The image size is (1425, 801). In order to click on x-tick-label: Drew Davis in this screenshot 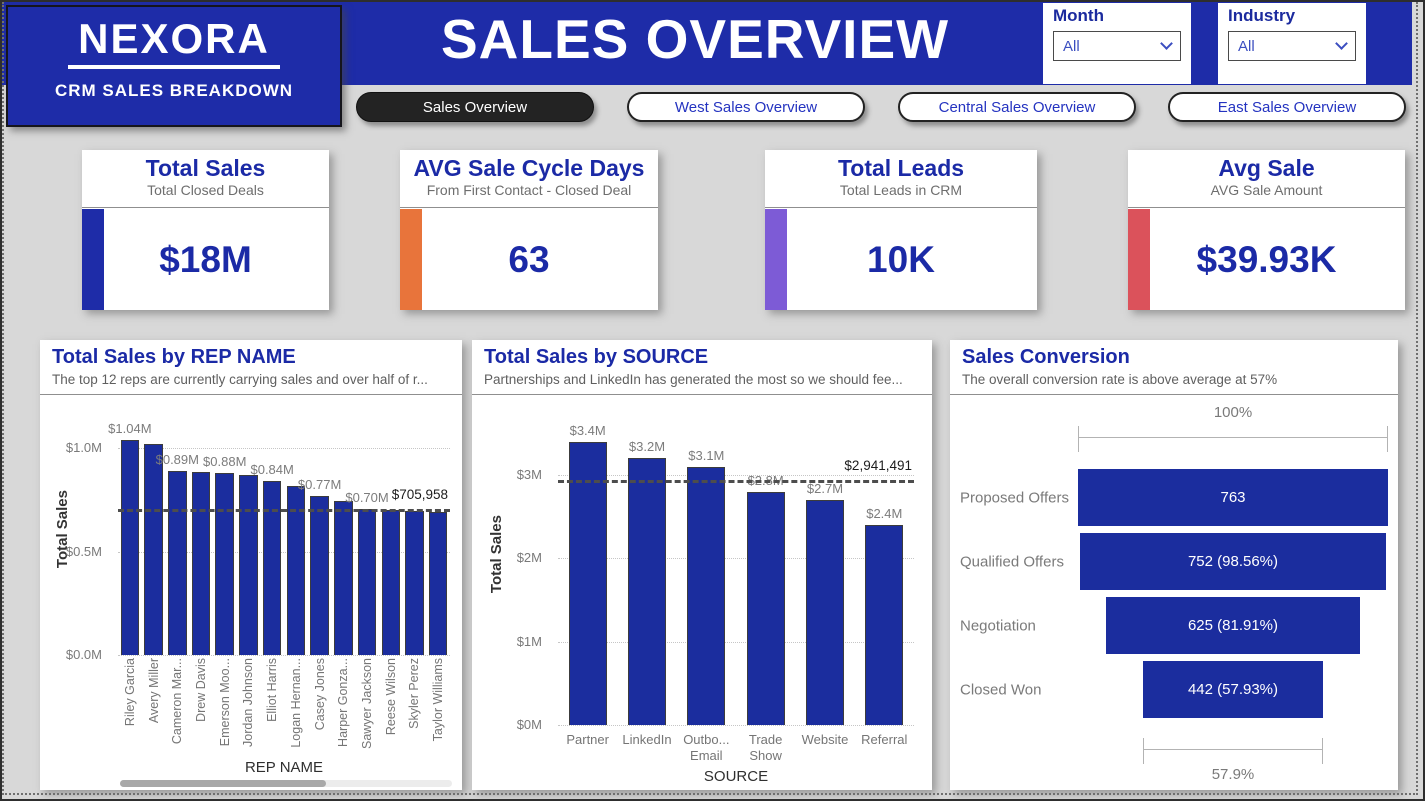, I will do `click(201, 690)`.